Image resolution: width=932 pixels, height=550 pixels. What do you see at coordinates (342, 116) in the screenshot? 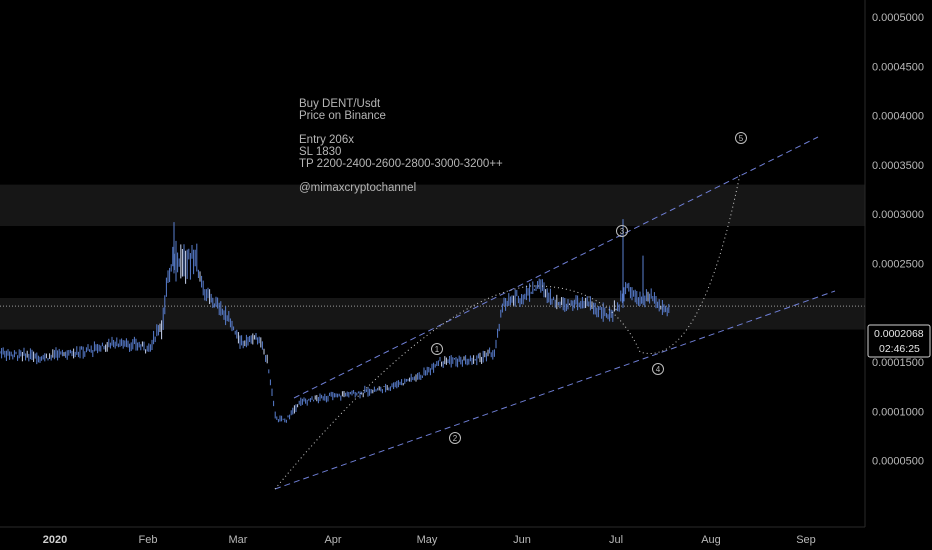
I see `annotation-line-1: Price on Binance` at bounding box center [342, 116].